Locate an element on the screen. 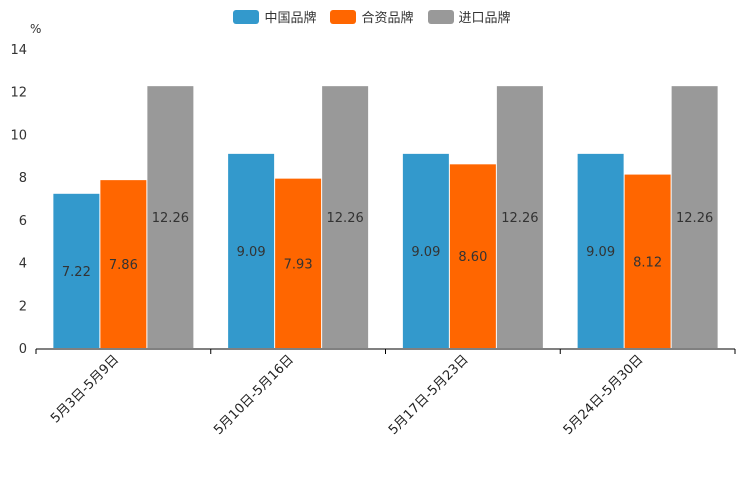  legend-item-import-brand: 进口品牌 is located at coordinates (469, 16).